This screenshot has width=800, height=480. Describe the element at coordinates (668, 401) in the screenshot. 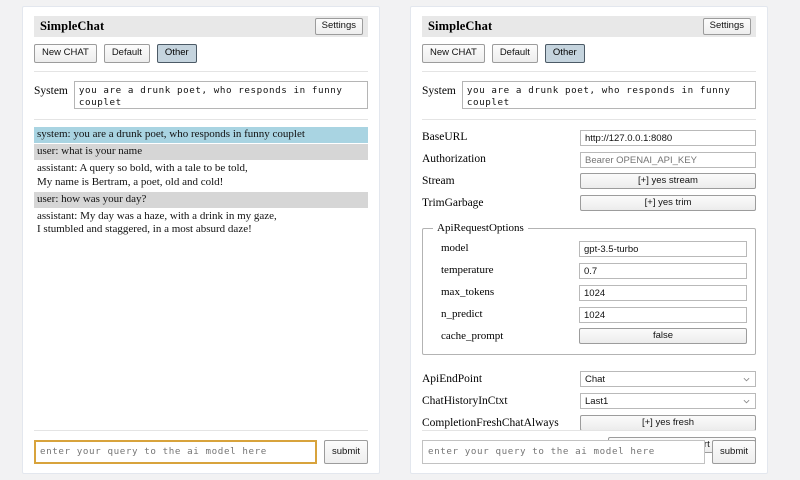

I see `chathistoryinctxt-select: Last1` at that location.